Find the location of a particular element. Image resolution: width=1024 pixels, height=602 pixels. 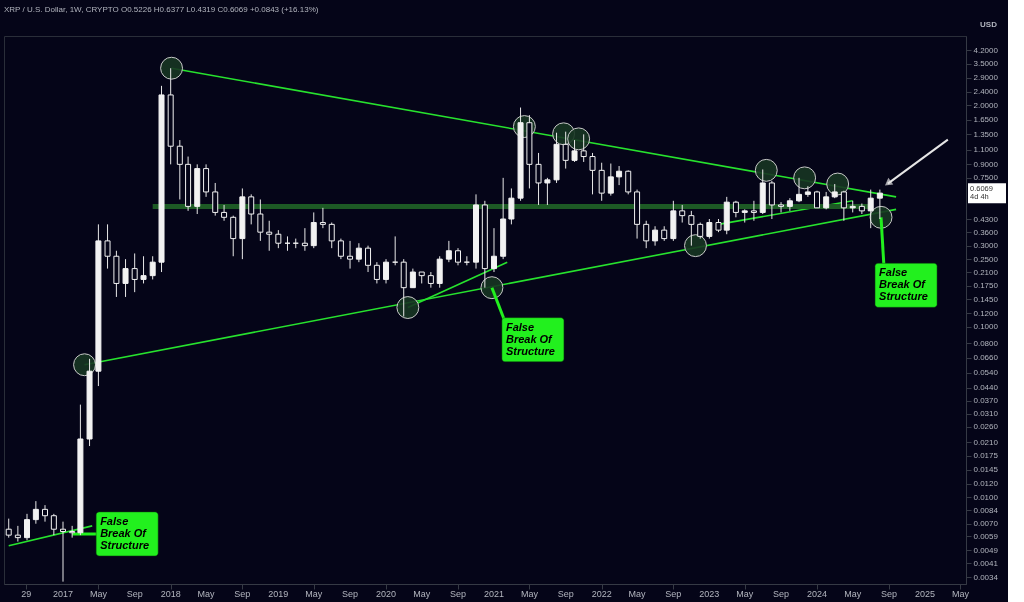

y-tick-label: 0.0800 is located at coordinates (986, 343).